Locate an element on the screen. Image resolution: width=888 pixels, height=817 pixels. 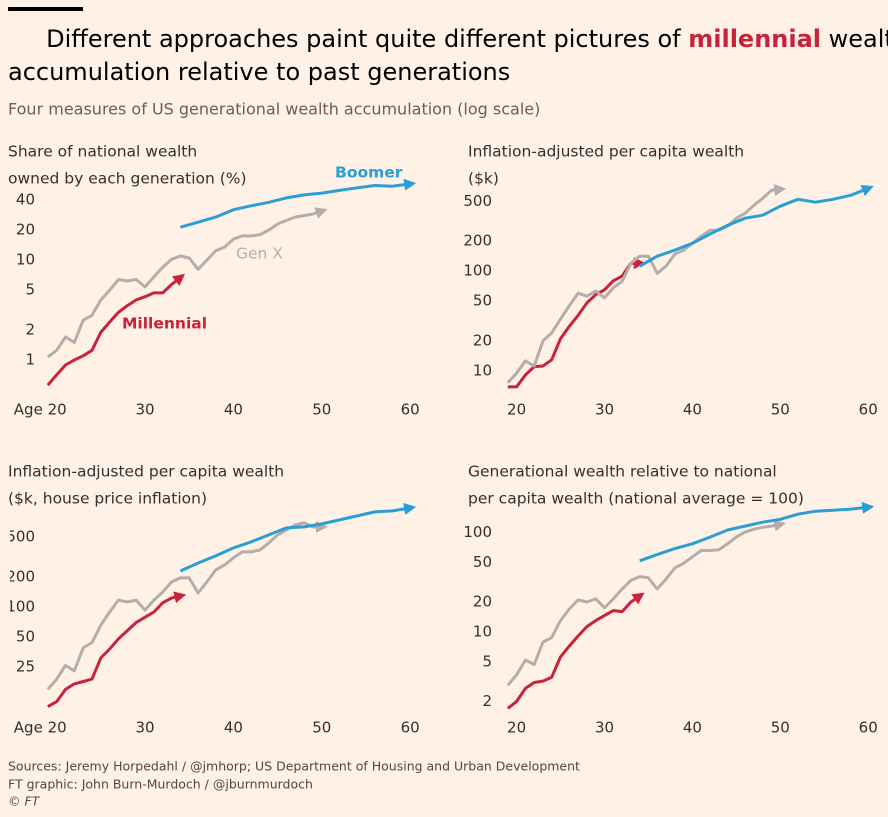
y-tick-label: 25 is located at coordinates (25, 667).